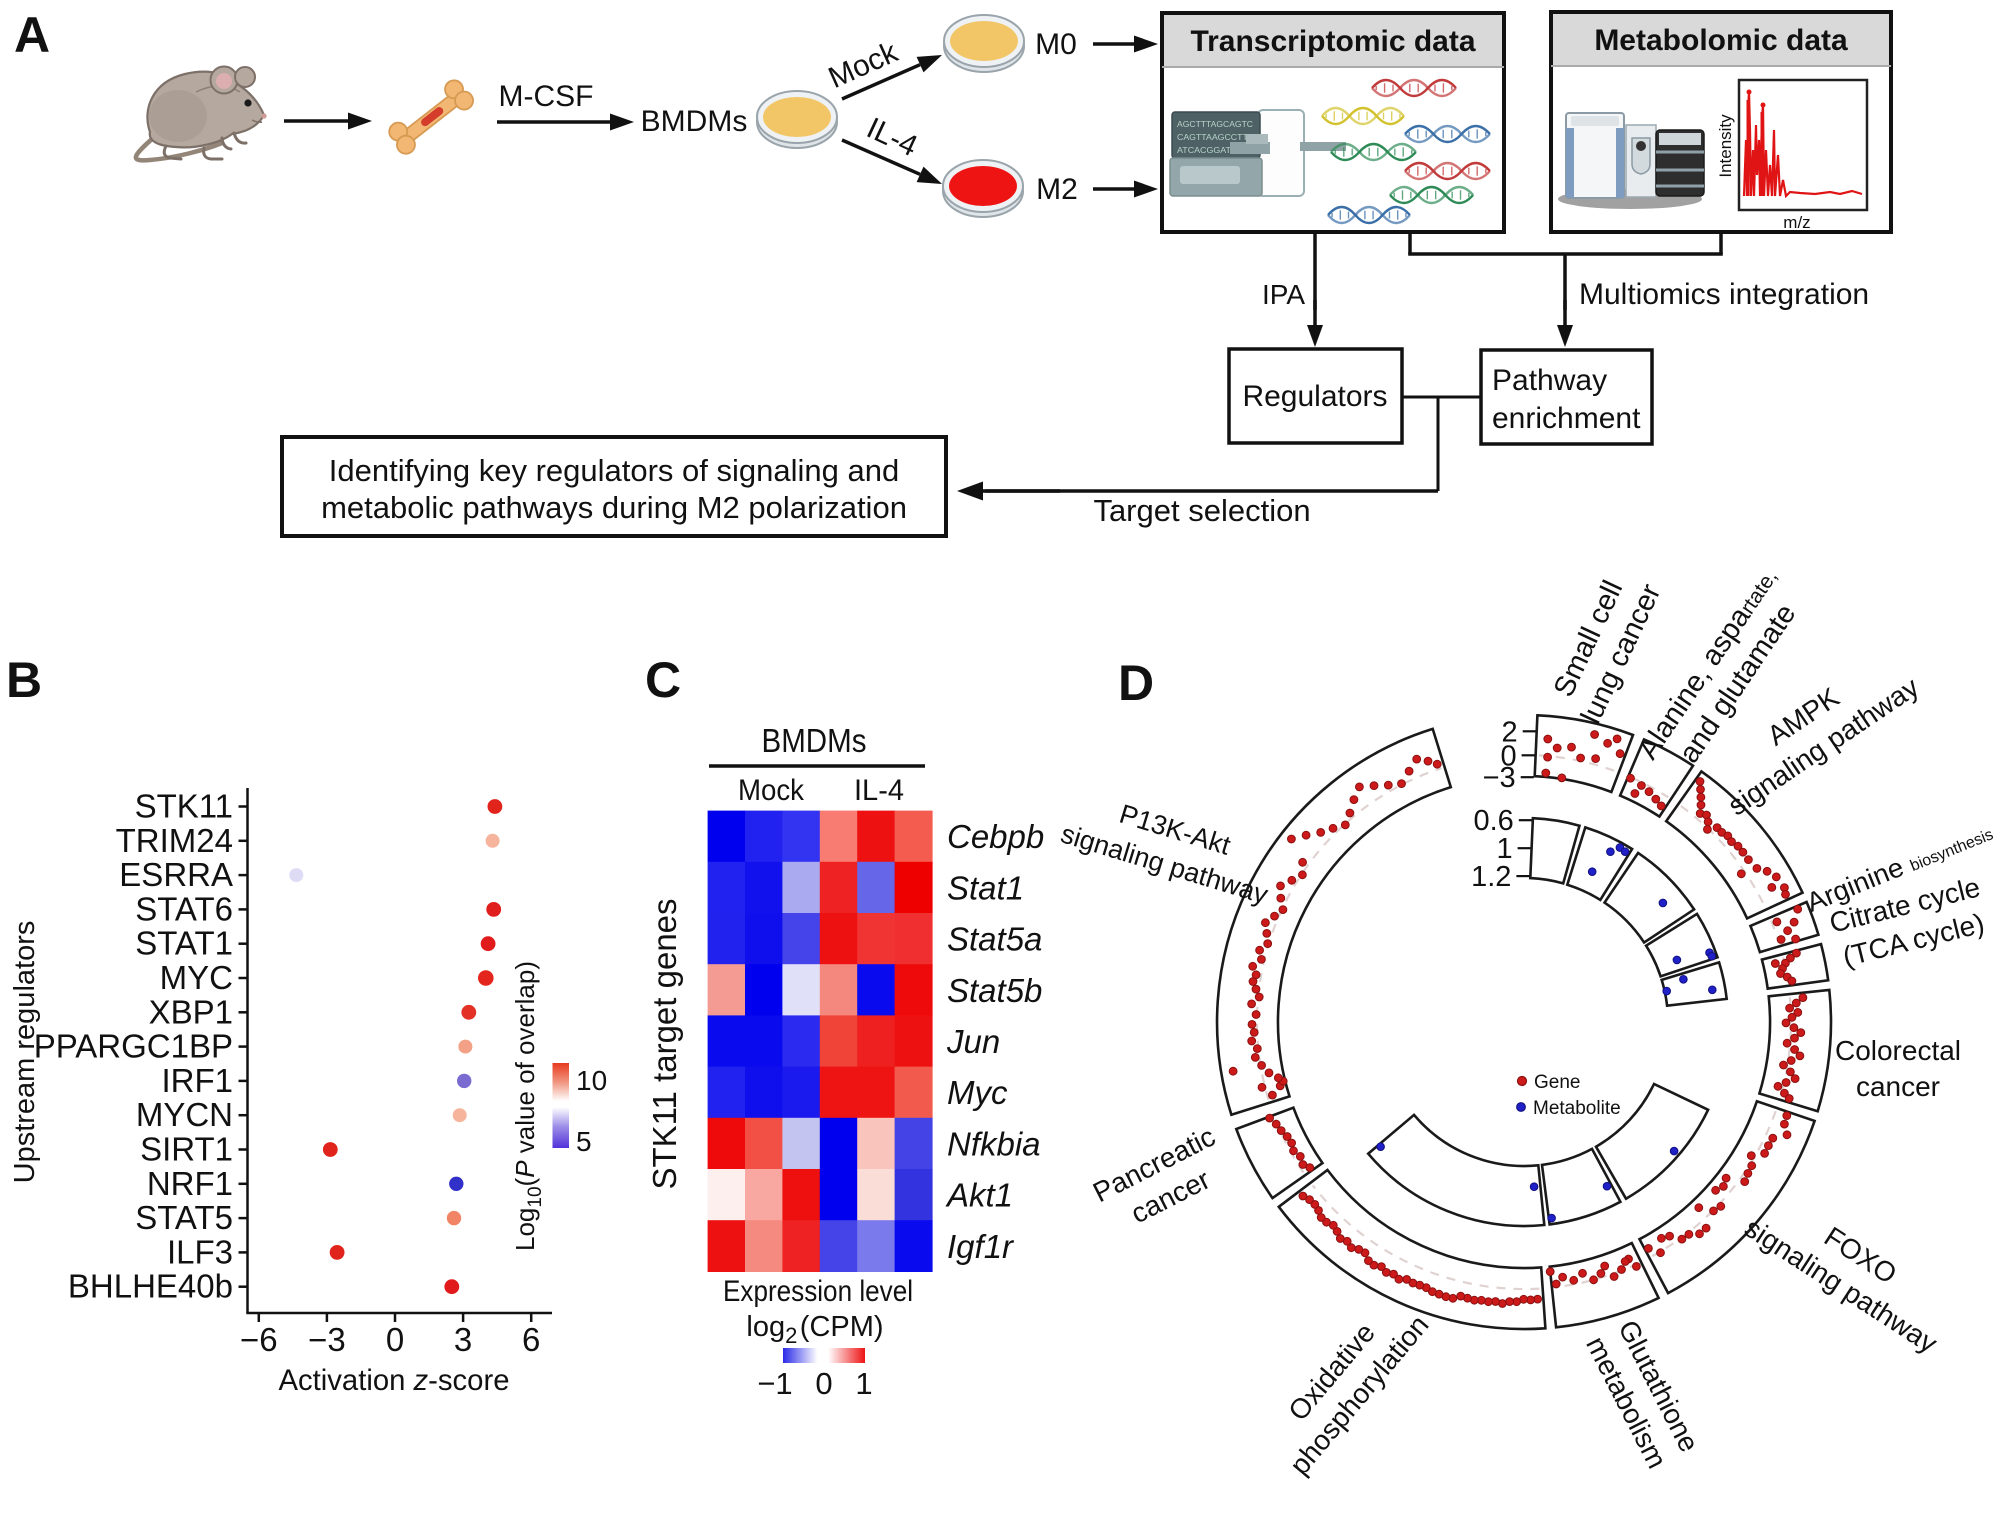 The height and width of the screenshot is (1524, 2000). I want to click on svg-text: 5, so click(584, 1141).